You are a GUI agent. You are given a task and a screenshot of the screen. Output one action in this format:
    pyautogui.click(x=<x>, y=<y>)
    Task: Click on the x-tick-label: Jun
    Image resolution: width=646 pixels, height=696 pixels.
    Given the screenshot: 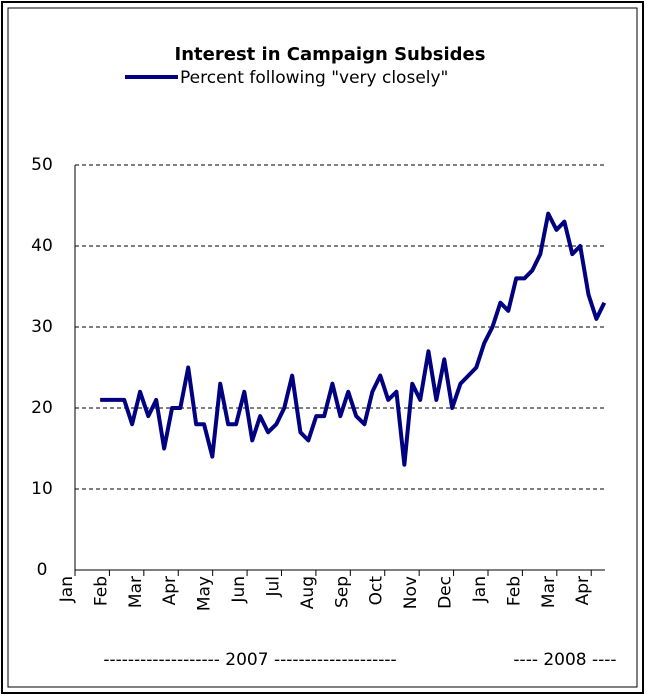 What is the action you would take?
    pyautogui.click(x=239, y=590)
    